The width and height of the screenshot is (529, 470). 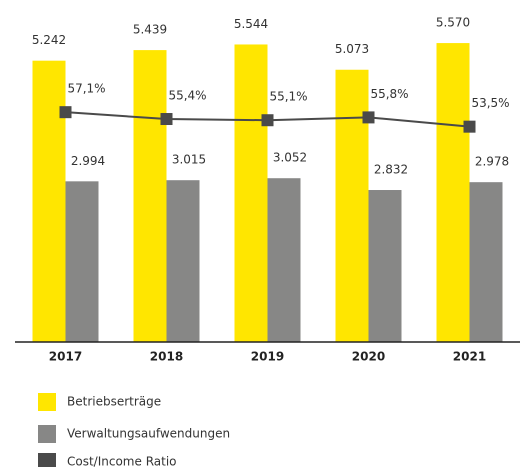 What do you see at coordinates (49, 40) in the screenshot?
I see `data-label: 5.242` at bounding box center [49, 40].